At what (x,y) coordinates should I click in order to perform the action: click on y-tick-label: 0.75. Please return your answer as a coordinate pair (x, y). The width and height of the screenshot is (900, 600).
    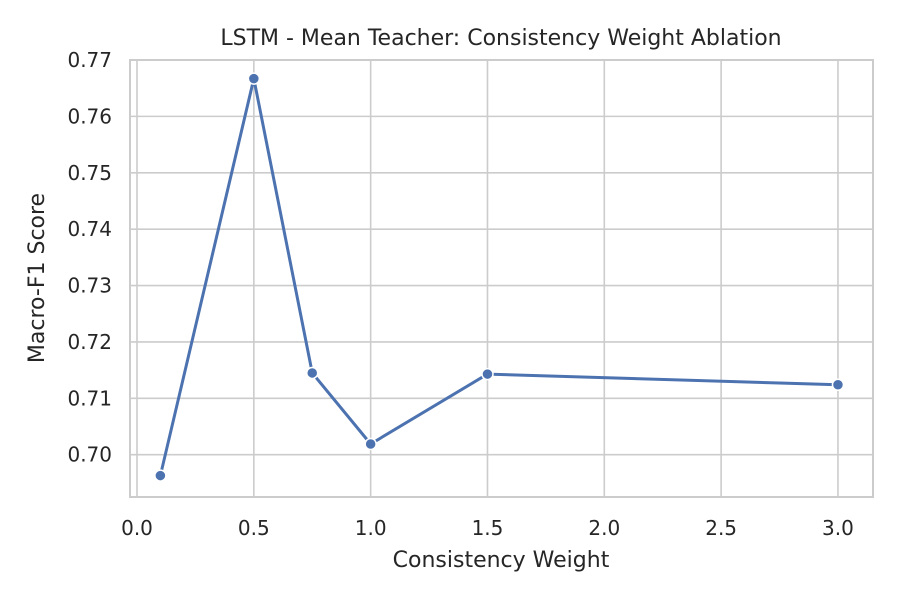
    Looking at the image, I should click on (89, 173).